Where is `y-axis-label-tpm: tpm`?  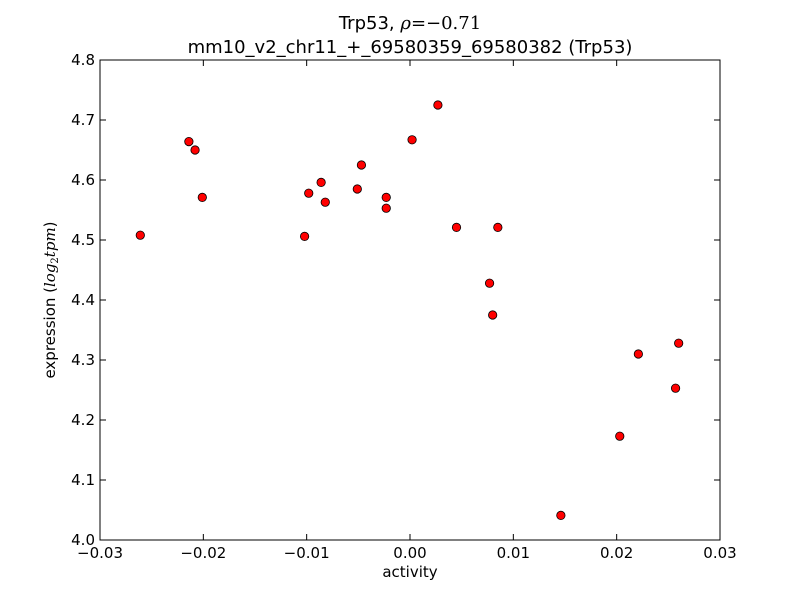
y-axis-label-tpm: tpm is located at coordinates (50, 242).